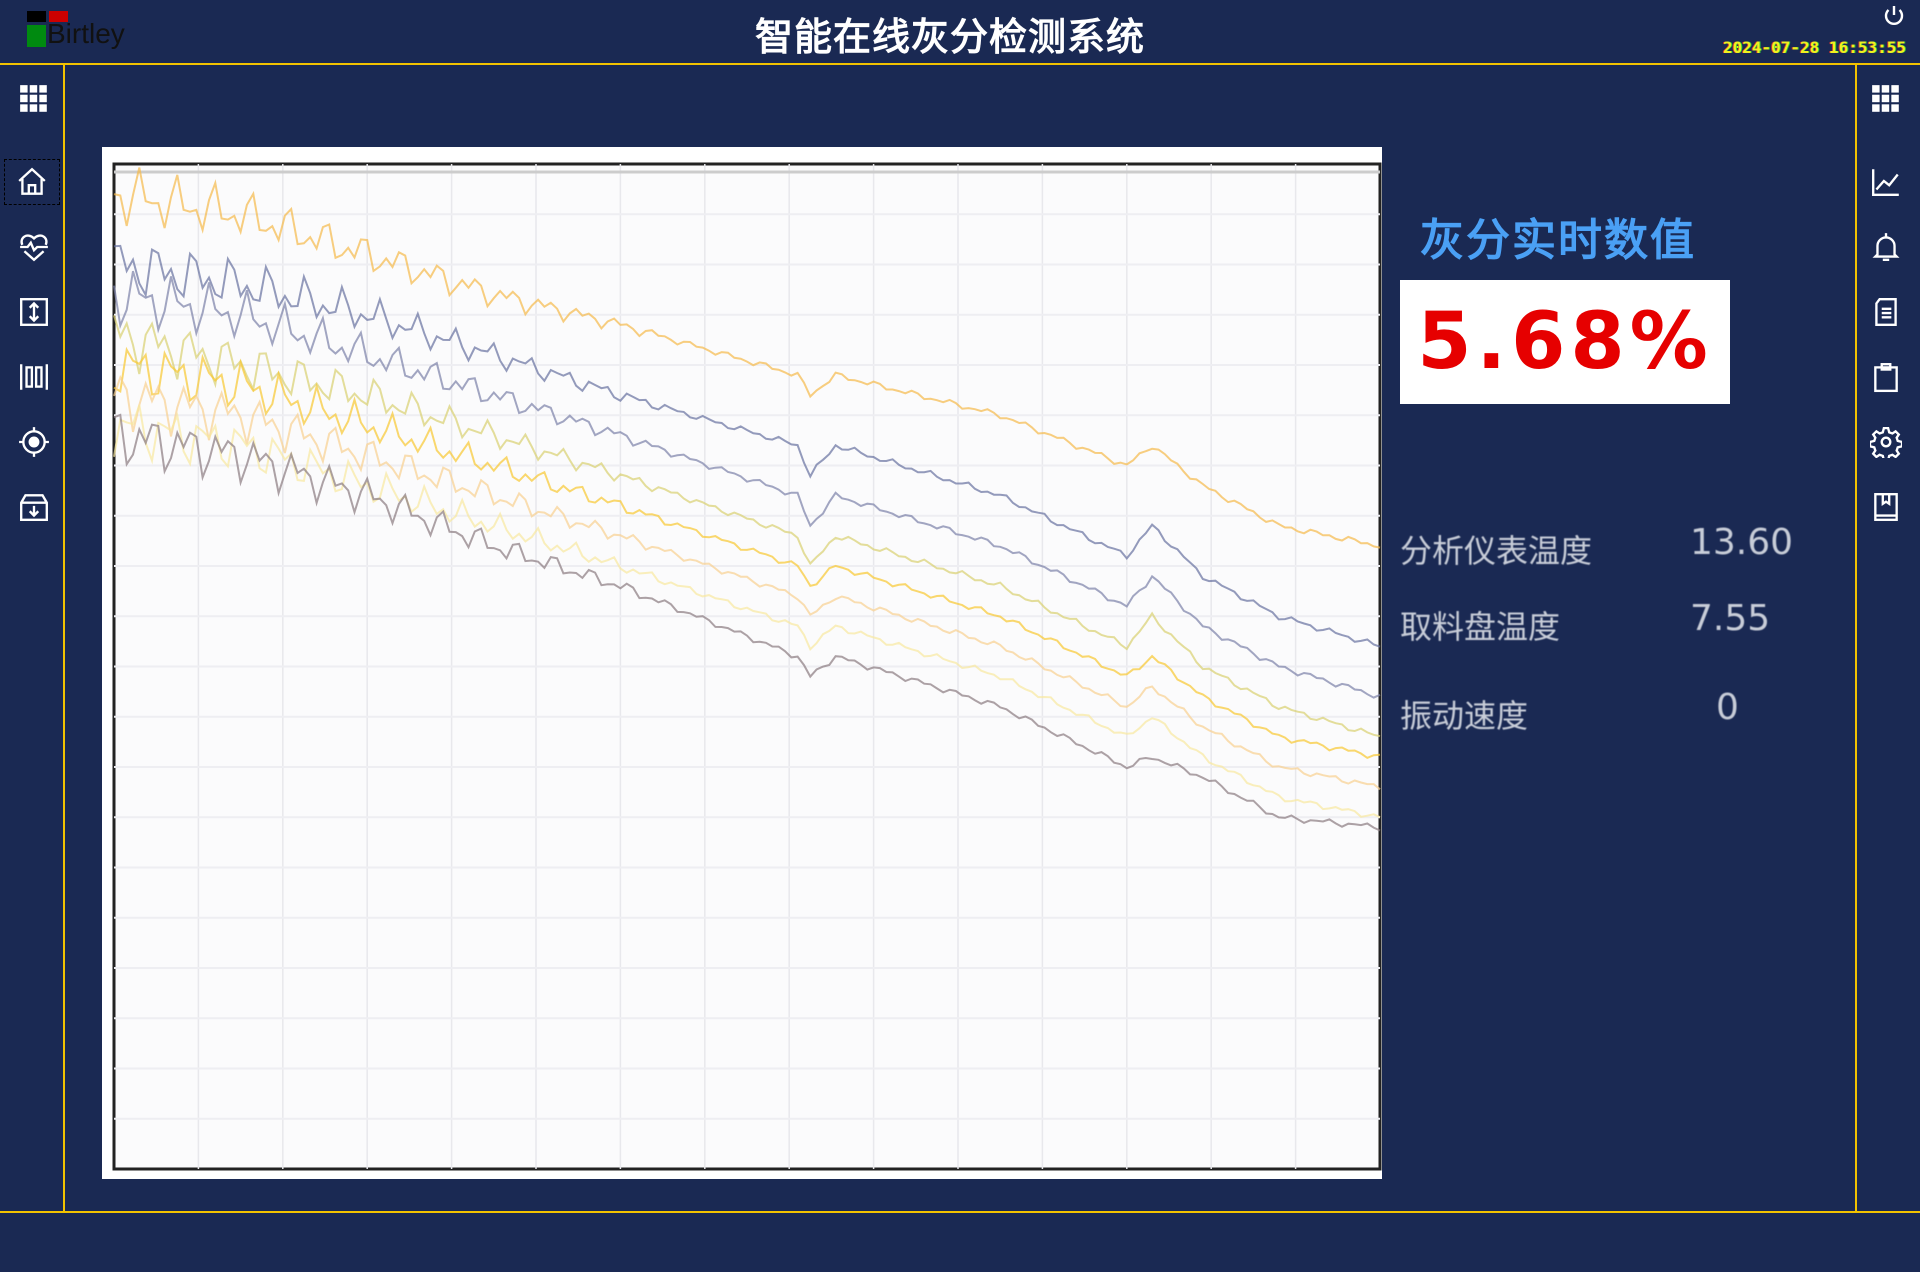  Describe the element at coordinates (1464, 716) in the screenshot. I see `reading-label-vibration: 振动速度` at that location.